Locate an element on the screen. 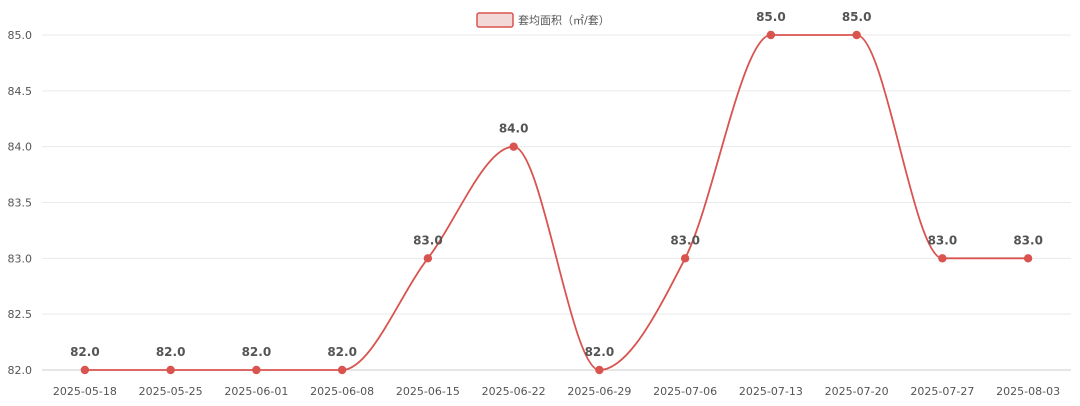 This screenshot has width=1080, height=406. x-tick-label: 2025-07-06 is located at coordinates (685, 391).